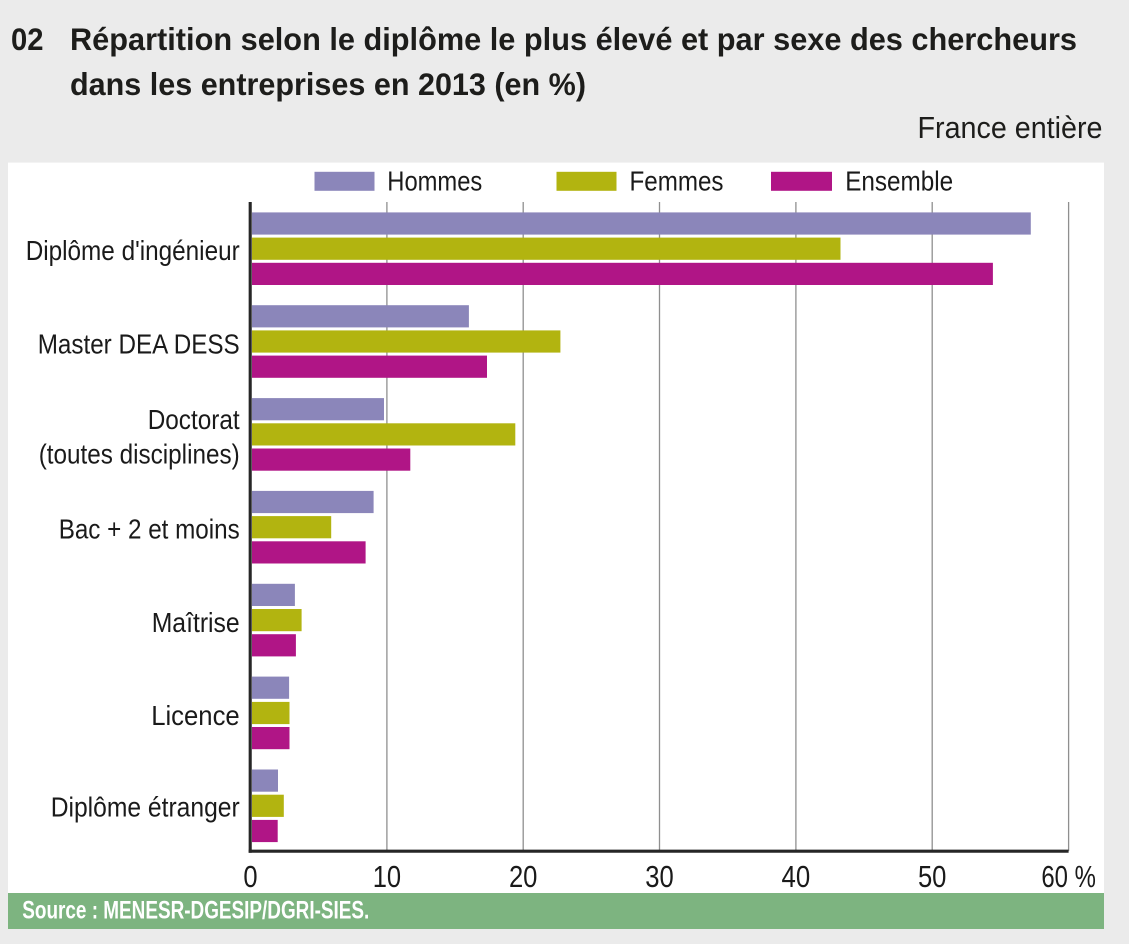  Describe the element at coordinates (677, 180) in the screenshot. I see `svg-text: Femmes` at that location.